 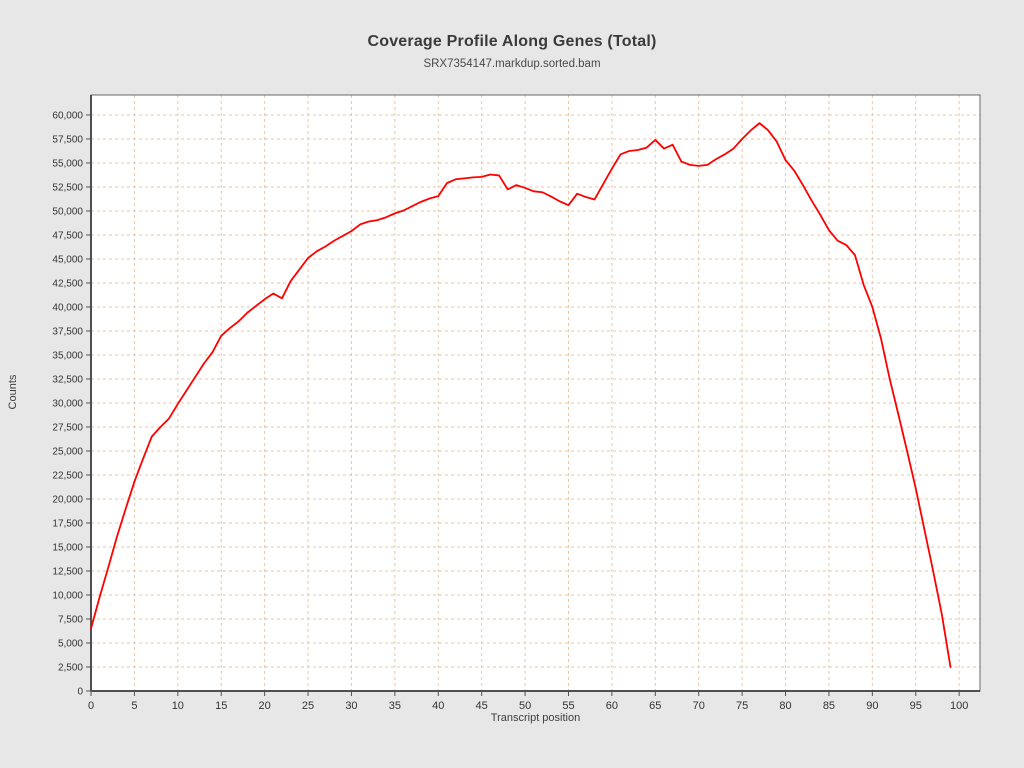 What do you see at coordinates (265, 706) in the screenshot?
I see `x-tick-label: 20` at bounding box center [265, 706].